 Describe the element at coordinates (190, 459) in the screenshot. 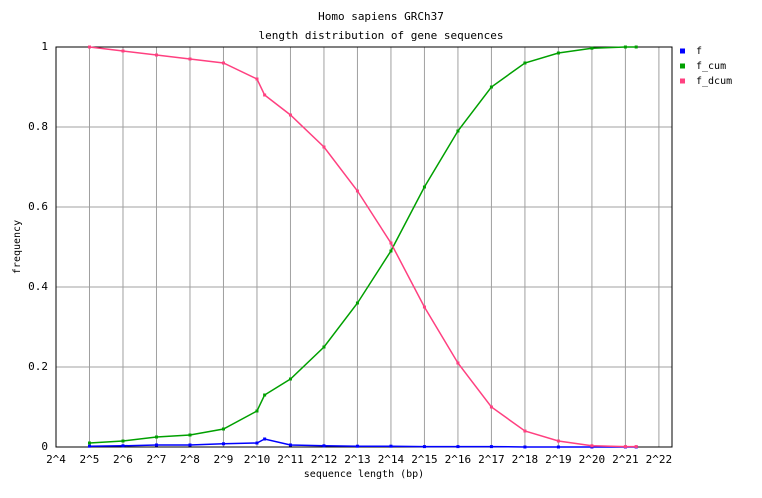

I see `x-tick-label: 2^8` at that location.